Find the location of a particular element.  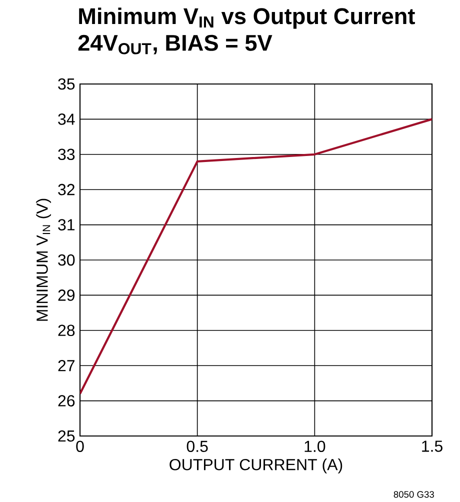

y-tick-label: 30 is located at coordinates (66, 260).